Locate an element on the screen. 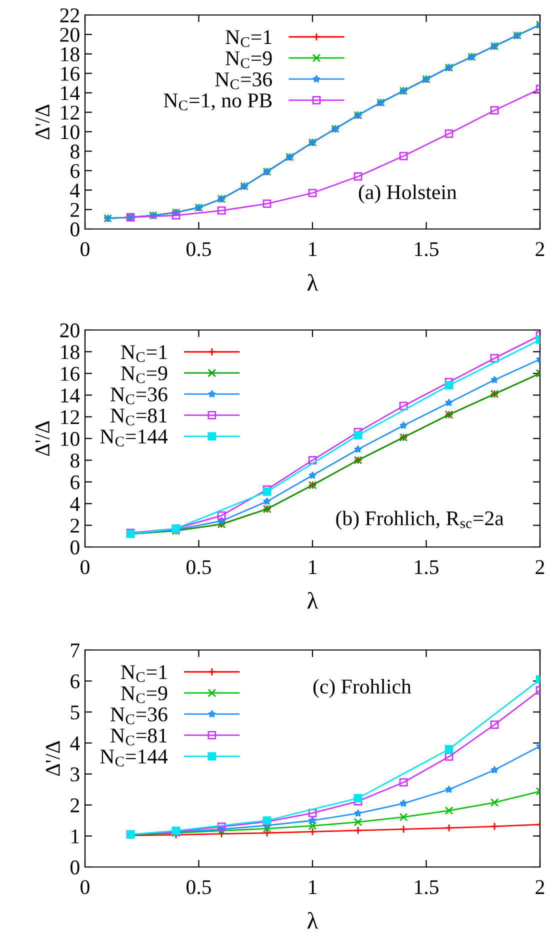  legend-label: N$_{C}$=1, no PB is located at coordinates (218, 102).